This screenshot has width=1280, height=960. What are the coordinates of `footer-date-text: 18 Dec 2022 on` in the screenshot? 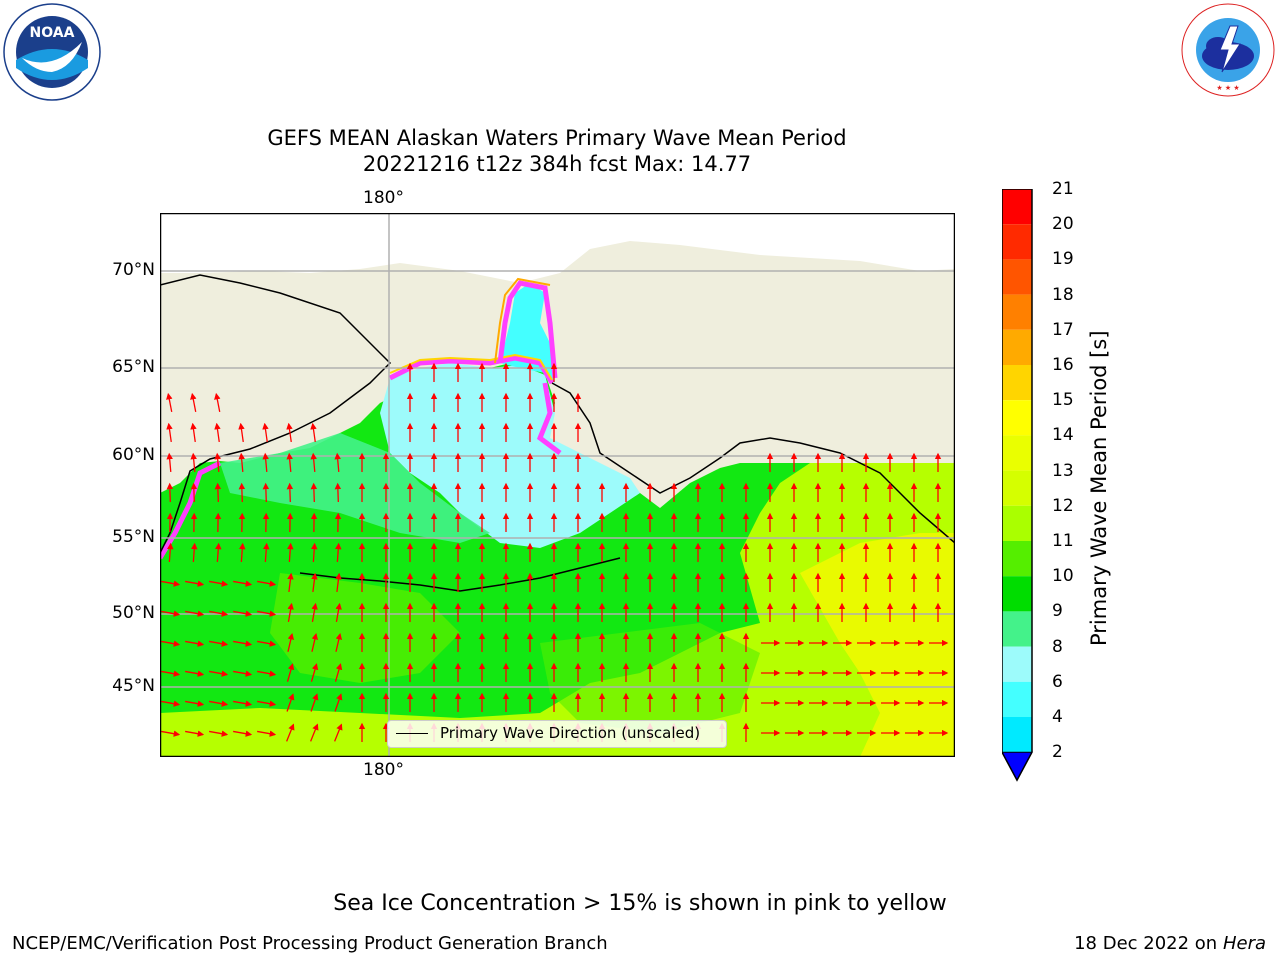 It's located at (1146, 943).